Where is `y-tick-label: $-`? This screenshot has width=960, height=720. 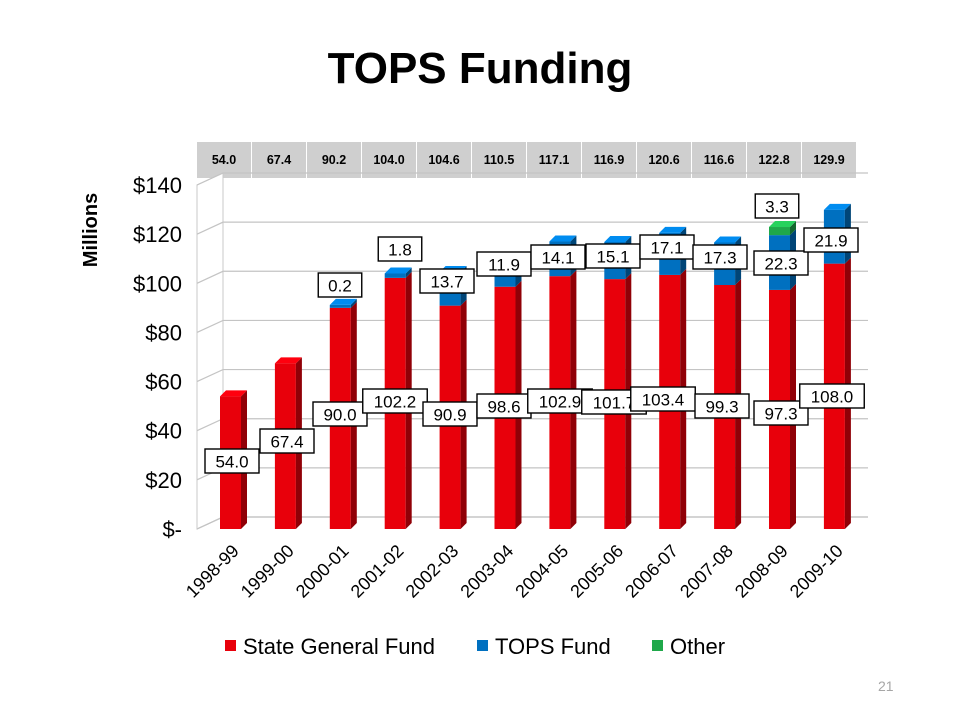 y-tick-label: $- is located at coordinates (172, 529).